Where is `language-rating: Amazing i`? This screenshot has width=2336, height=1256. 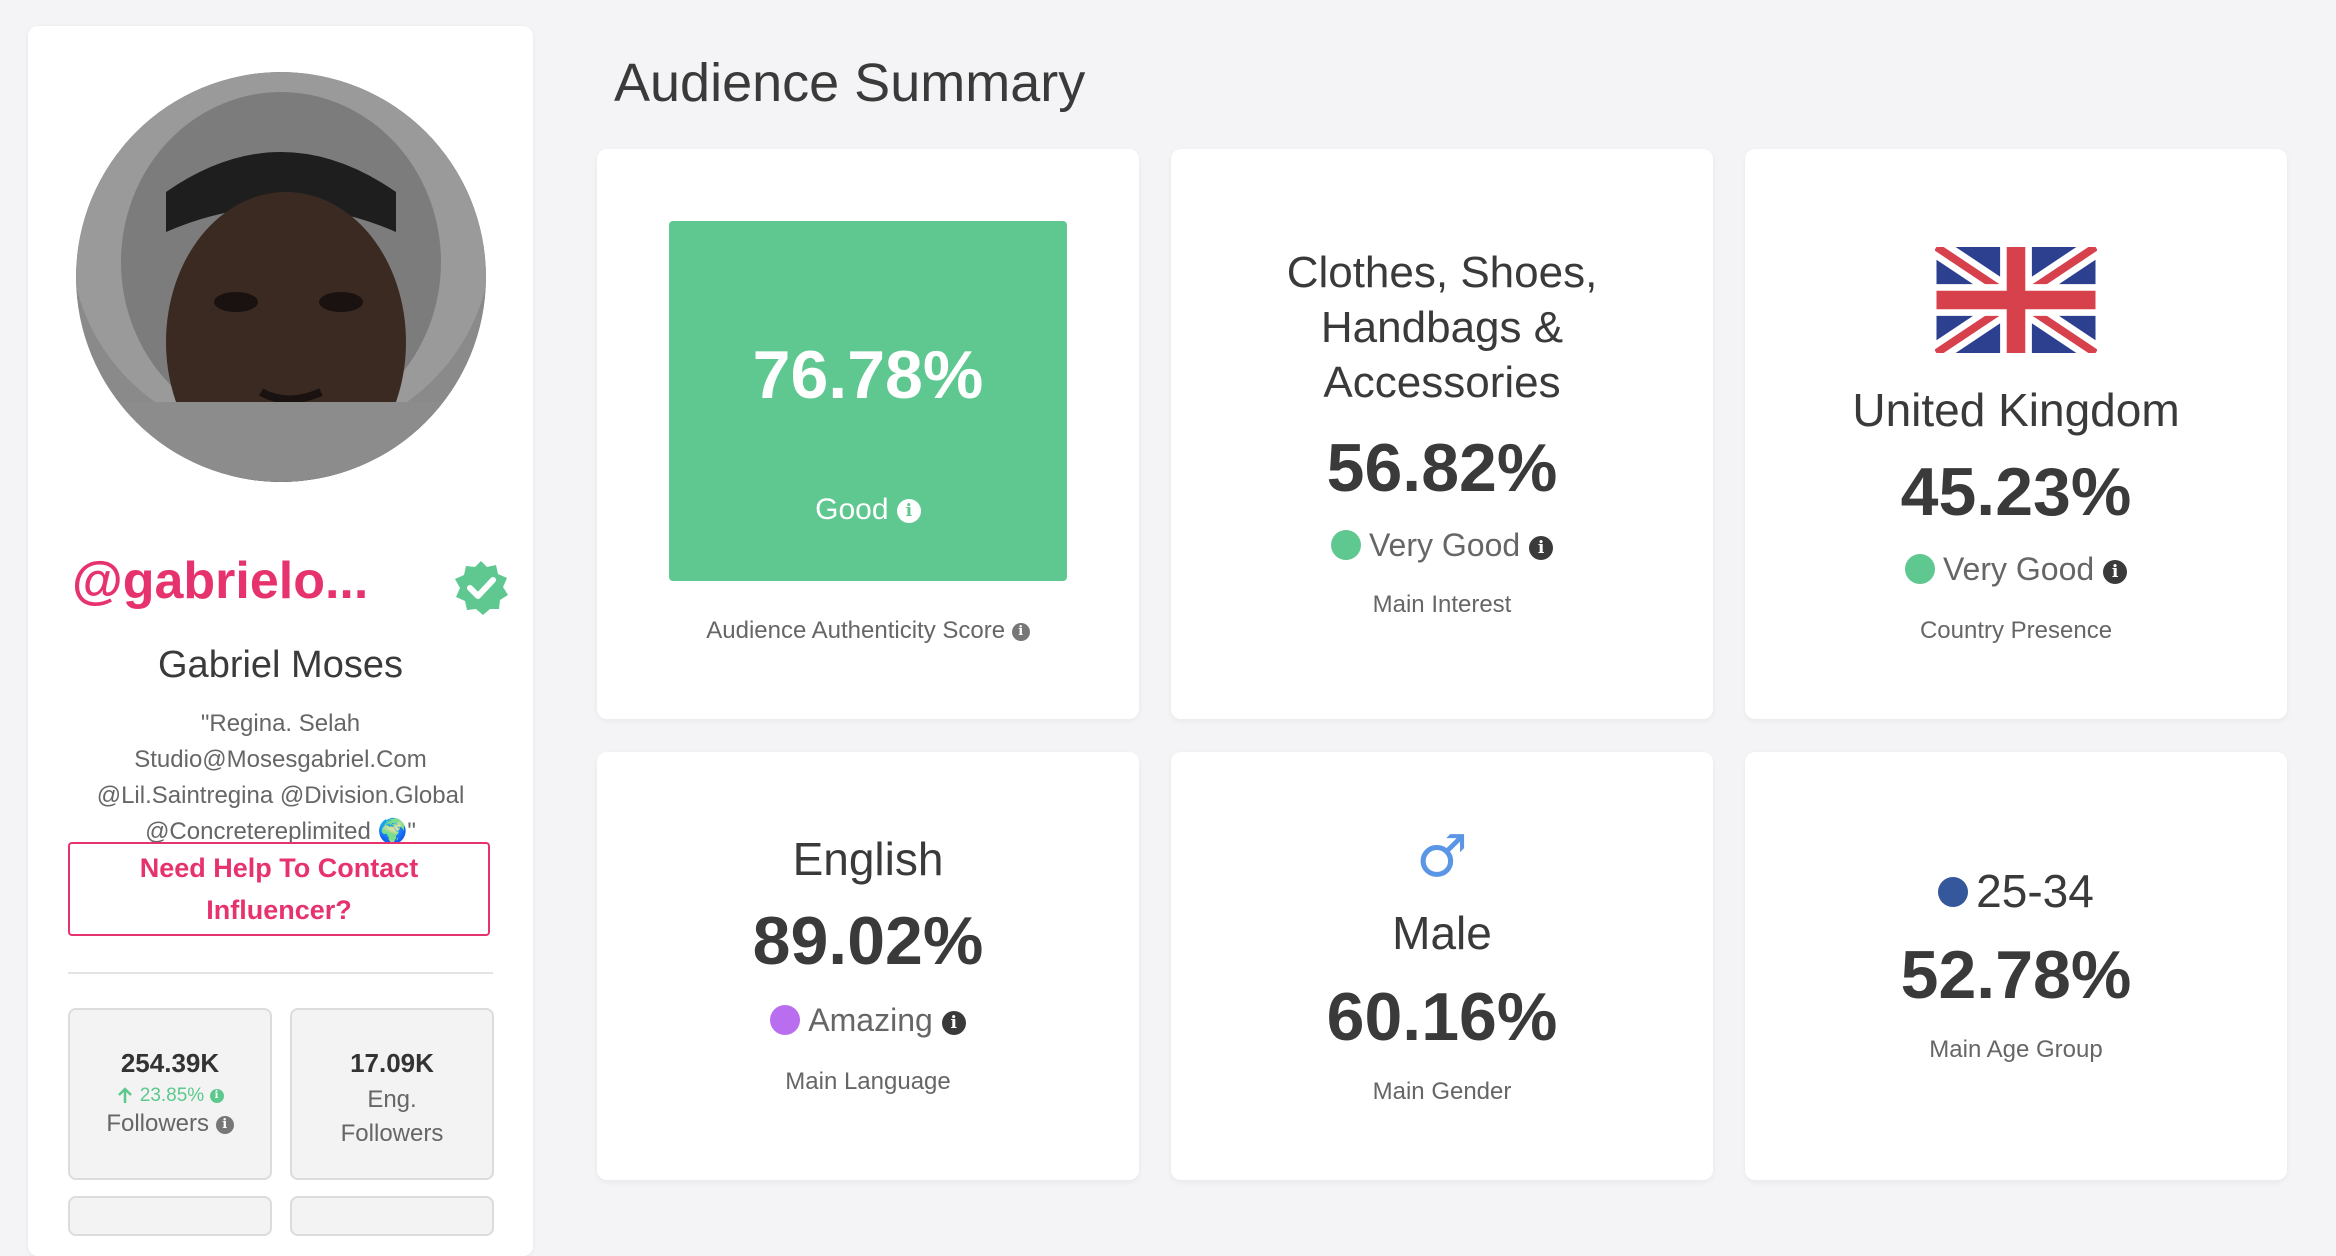
language-rating: Amazing i is located at coordinates (868, 1020).